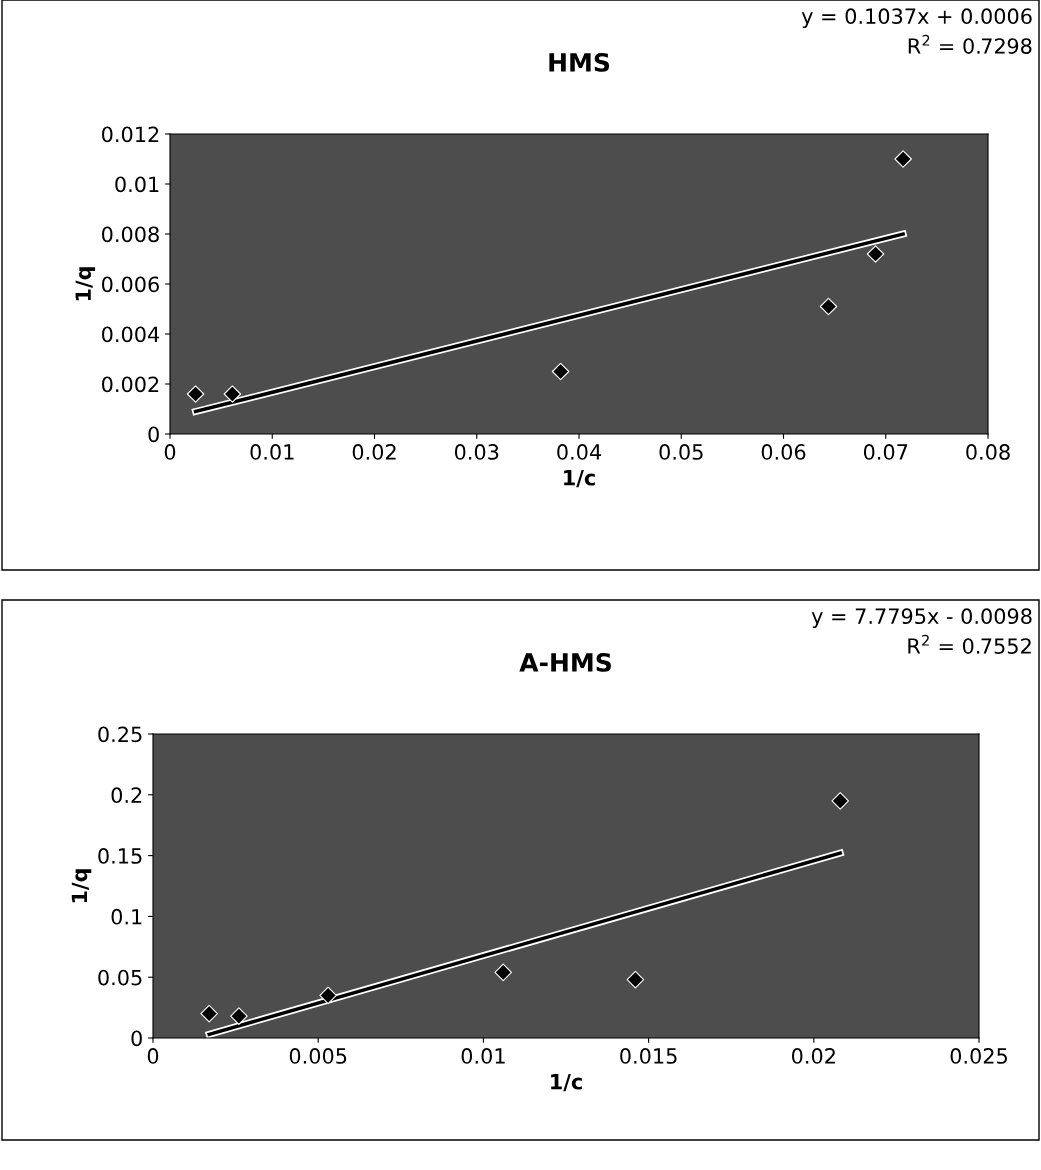 Image resolution: width=1041 pixels, height=1170 pixels. What do you see at coordinates (978, 1056) in the screenshot?
I see `x-tick-label: 0.025` at bounding box center [978, 1056].